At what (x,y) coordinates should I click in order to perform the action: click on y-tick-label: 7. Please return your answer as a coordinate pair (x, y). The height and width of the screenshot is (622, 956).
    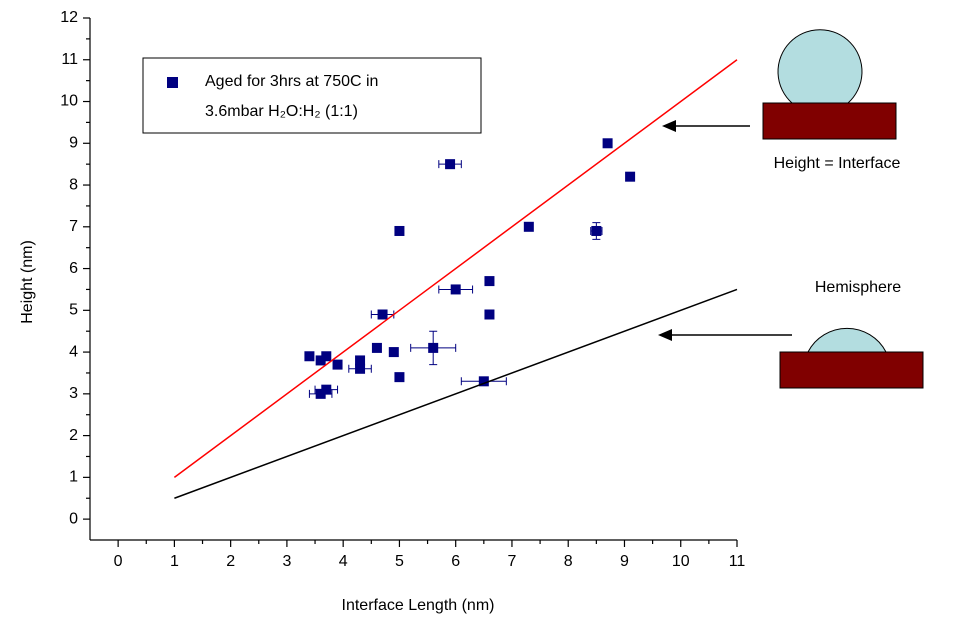
    Looking at the image, I should click on (73, 226).